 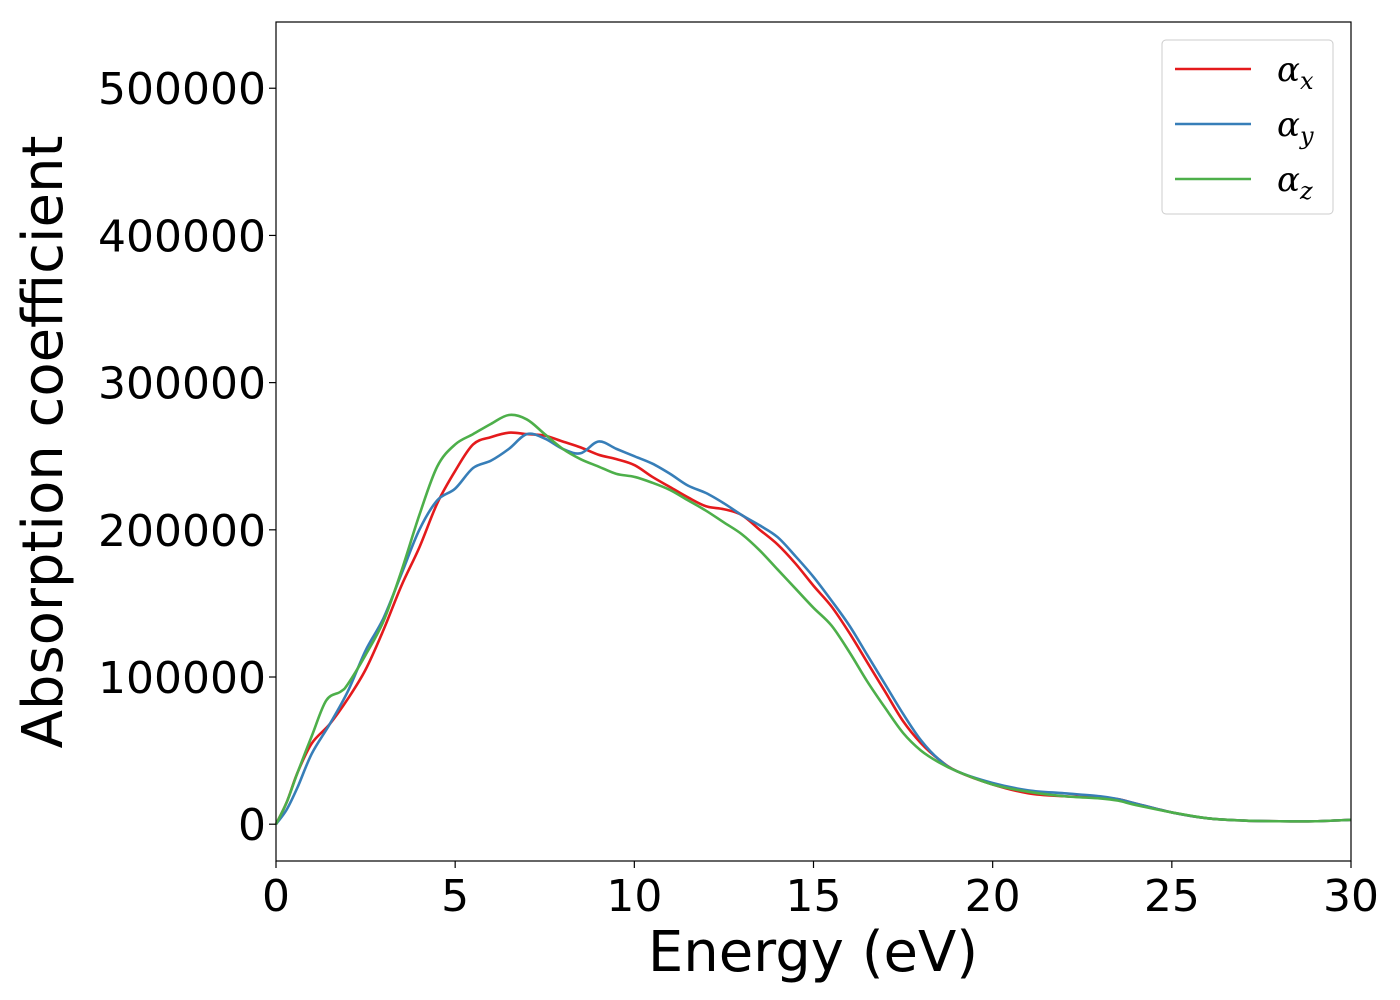 What do you see at coordinates (1295, 182) in the screenshot?
I see `legend-label-z: αz` at bounding box center [1295, 182].